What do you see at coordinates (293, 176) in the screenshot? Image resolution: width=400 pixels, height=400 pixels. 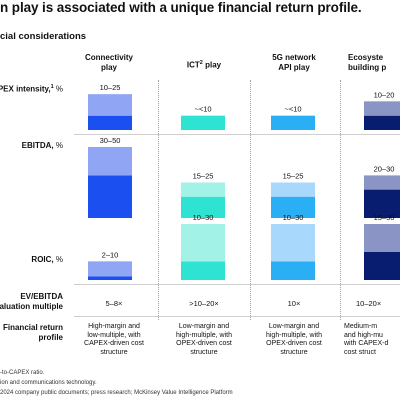 I see `bar-label-ebitda-5g-api: 15–25` at bounding box center [293, 176].